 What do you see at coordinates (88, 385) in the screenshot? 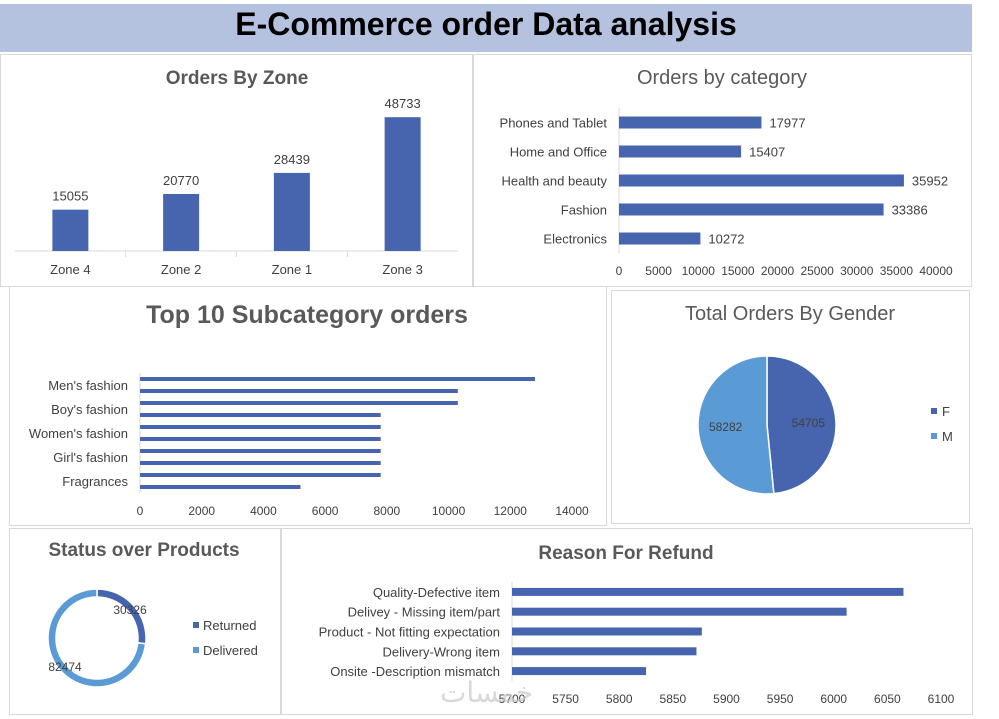
I see `subcategory-label: Men's fashion` at bounding box center [88, 385].